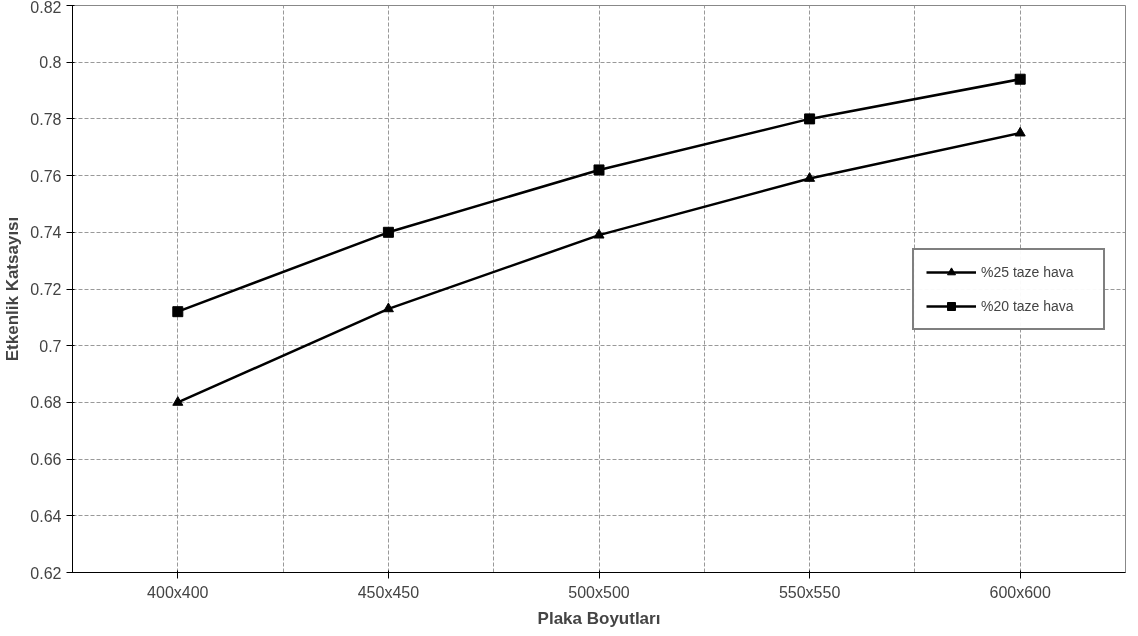  What do you see at coordinates (809, 592) in the screenshot?
I see `x-tick-label: 550x550` at bounding box center [809, 592].